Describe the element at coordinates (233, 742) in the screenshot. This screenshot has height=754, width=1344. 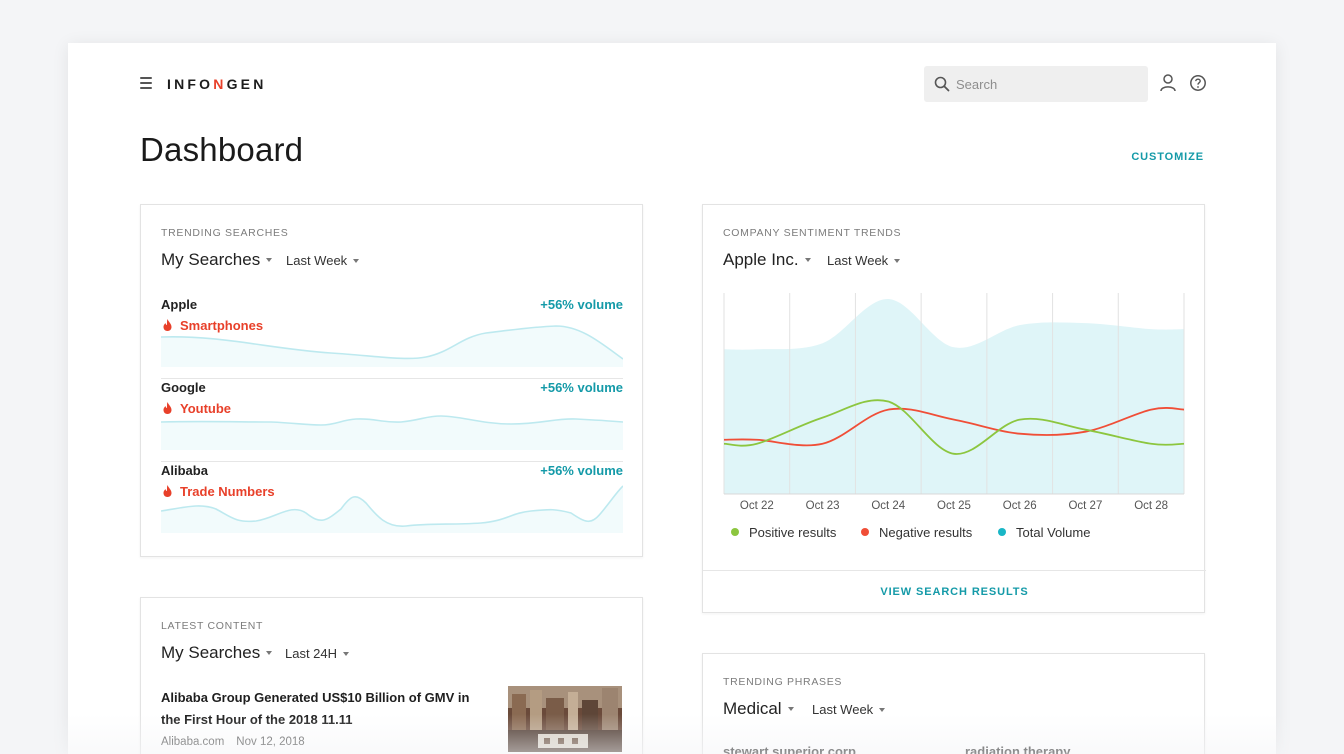
I see `article-meta: Alibaba.com Nov 12, 2018` at that location.